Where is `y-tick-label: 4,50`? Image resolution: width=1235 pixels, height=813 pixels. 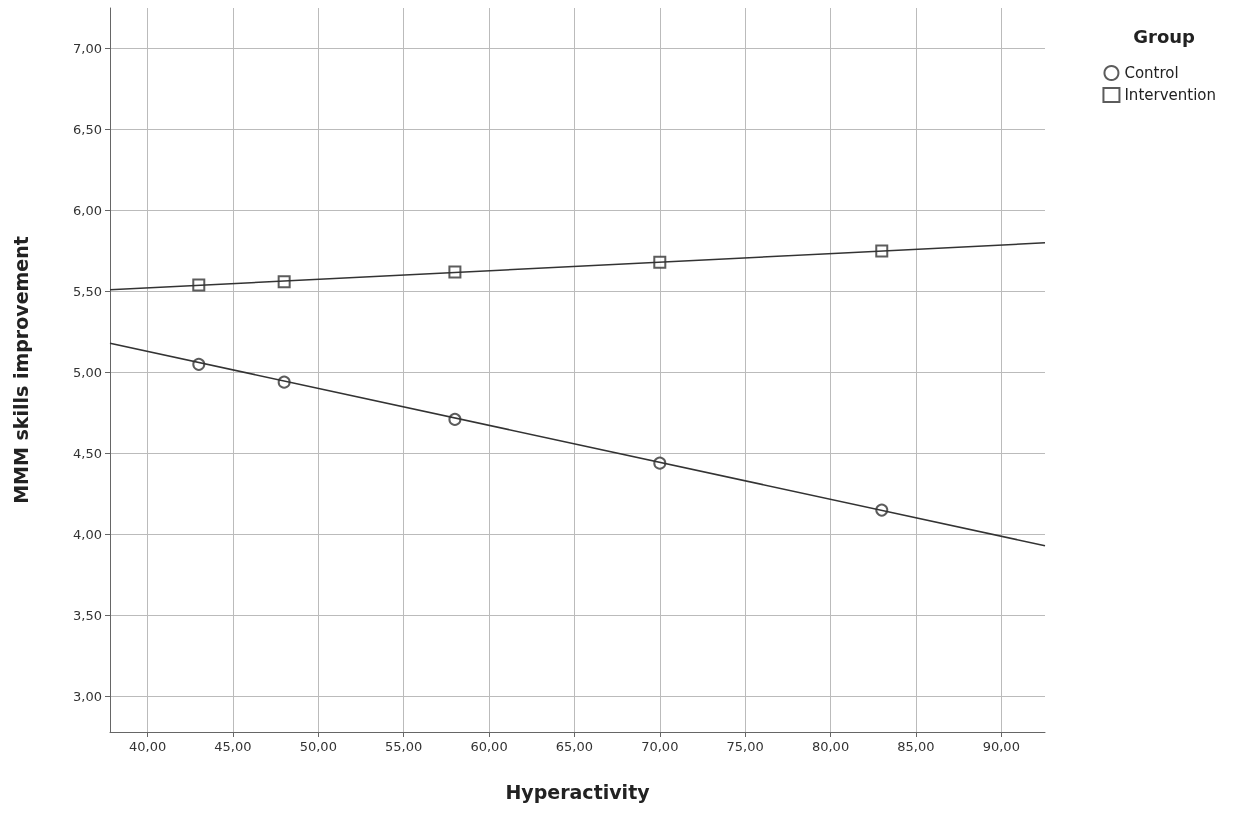 y-tick-label: 4,50 is located at coordinates (87, 453).